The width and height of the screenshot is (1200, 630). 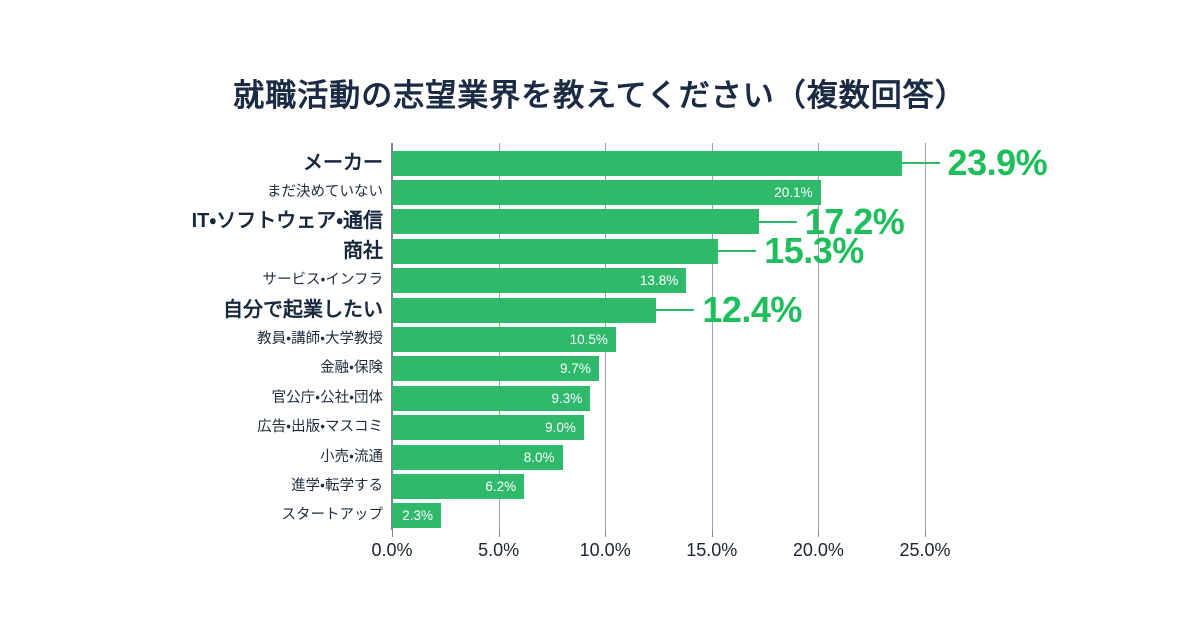 What do you see at coordinates (363, 250) in the screenshot?
I see `category-label: 商社` at bounding box center [363, 250].